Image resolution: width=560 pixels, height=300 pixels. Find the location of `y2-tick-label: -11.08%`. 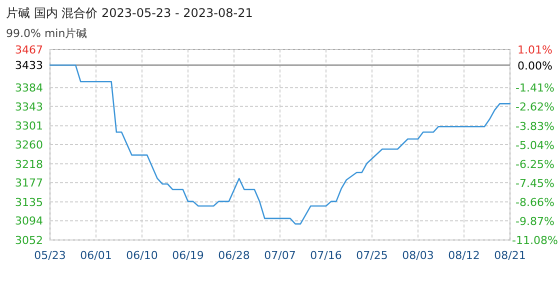

y2-tick-label: -11.08% is located at coordinates (535, 240).